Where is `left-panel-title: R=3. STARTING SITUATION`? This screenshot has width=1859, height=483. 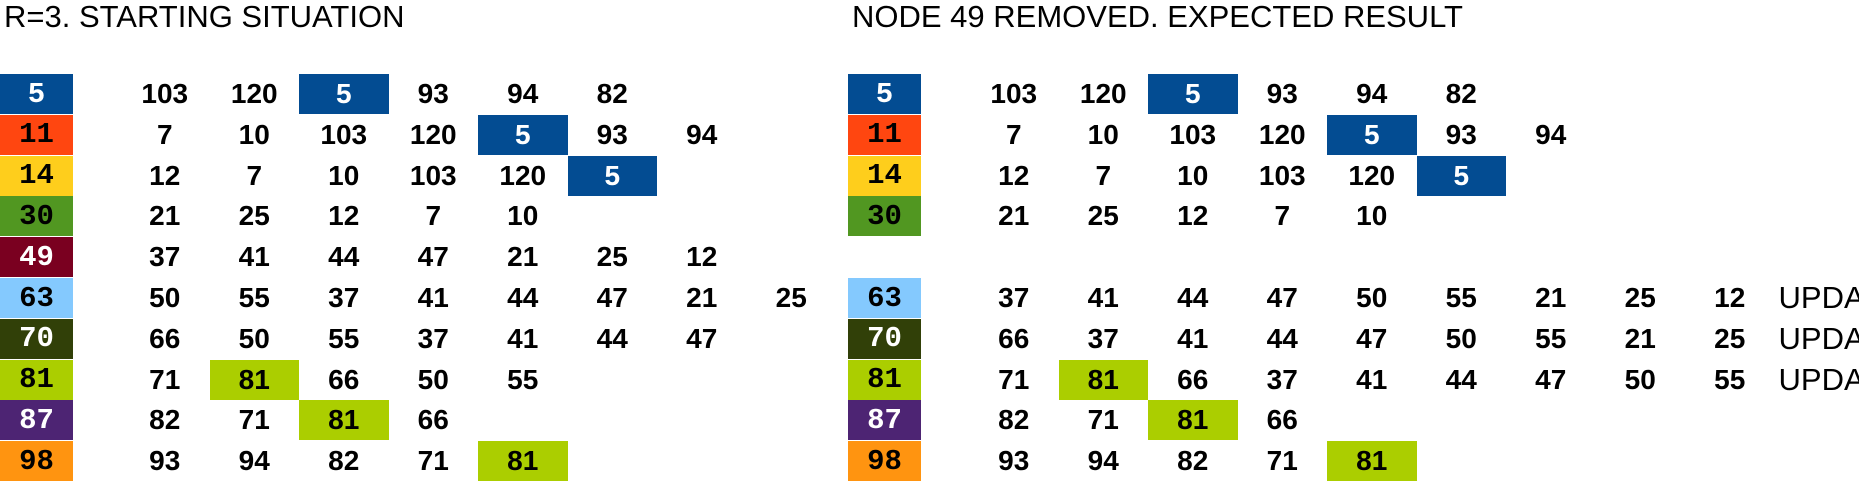
left-panel-title: R=3. STARTING SITUATION is located at coordinates (204, 17).